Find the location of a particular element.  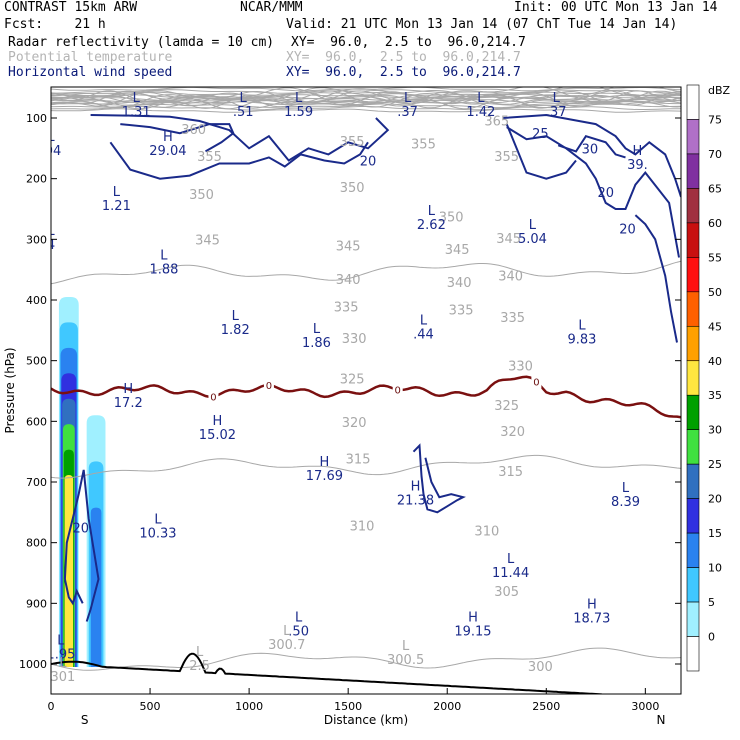

wind-extremum-value: 11.44 is located at coordinates (510, 573).